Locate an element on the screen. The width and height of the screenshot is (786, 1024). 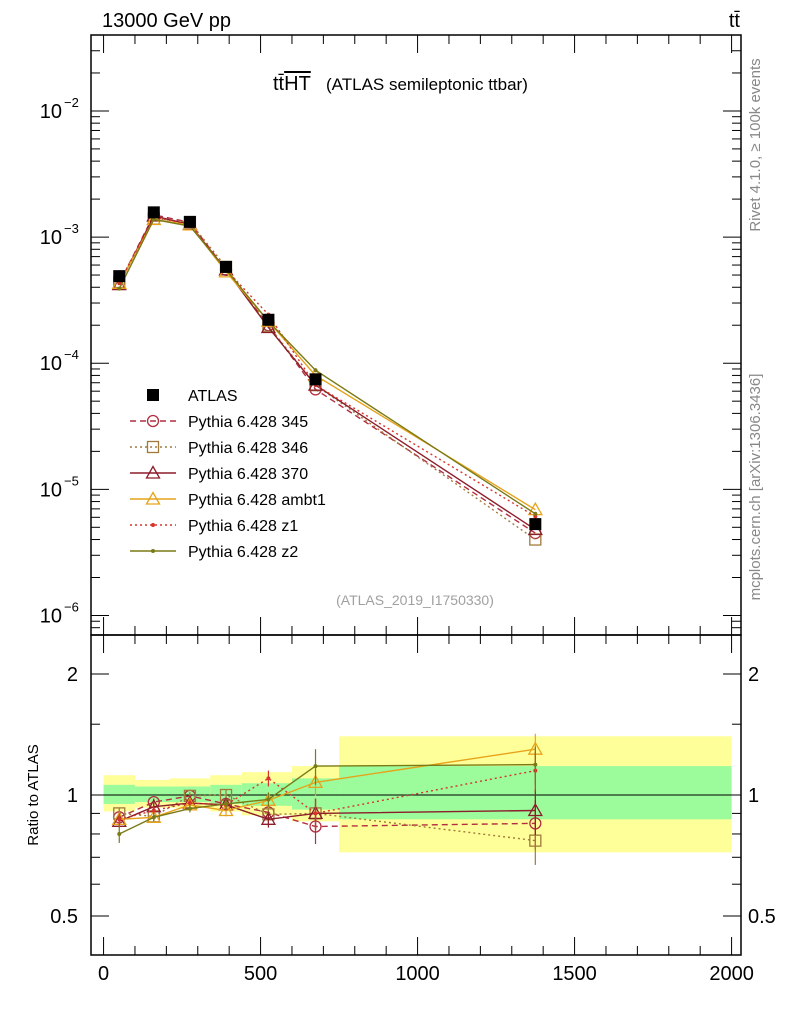
legend-entry-0: Pythia 6.428 345 is located at coordinates (219, 422).